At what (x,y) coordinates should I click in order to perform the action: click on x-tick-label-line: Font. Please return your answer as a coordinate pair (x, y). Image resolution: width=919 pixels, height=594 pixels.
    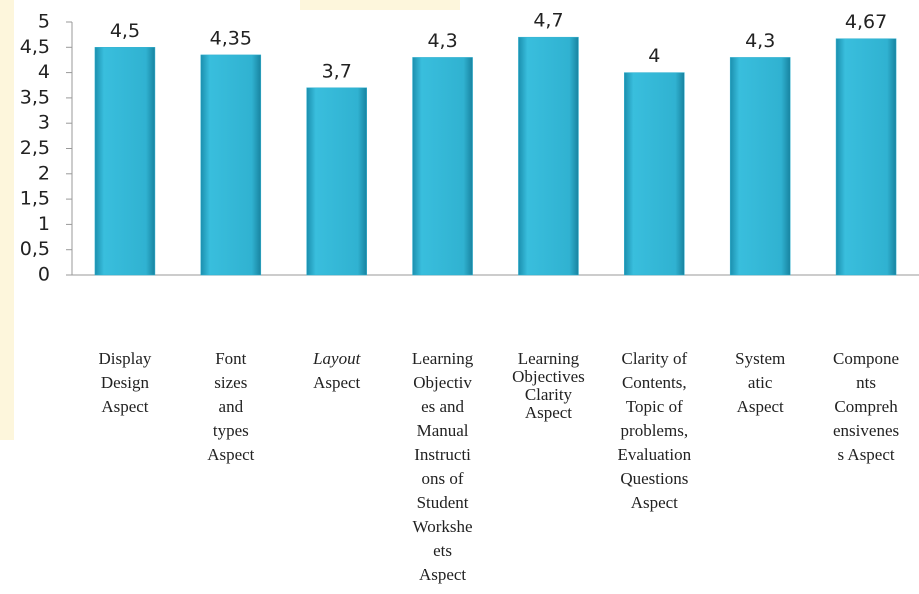
    Looking at the image, I should click on (230, 358).